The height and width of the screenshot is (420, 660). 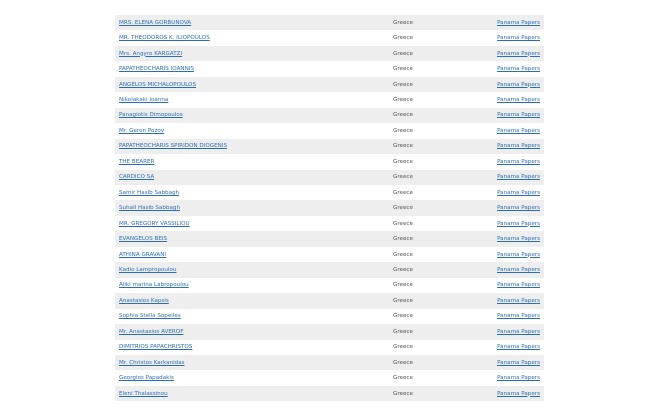 I want to click on table-row: Mrs. Angyro KARGATZI Greece Panama Papers, so click(x=329, y=53).